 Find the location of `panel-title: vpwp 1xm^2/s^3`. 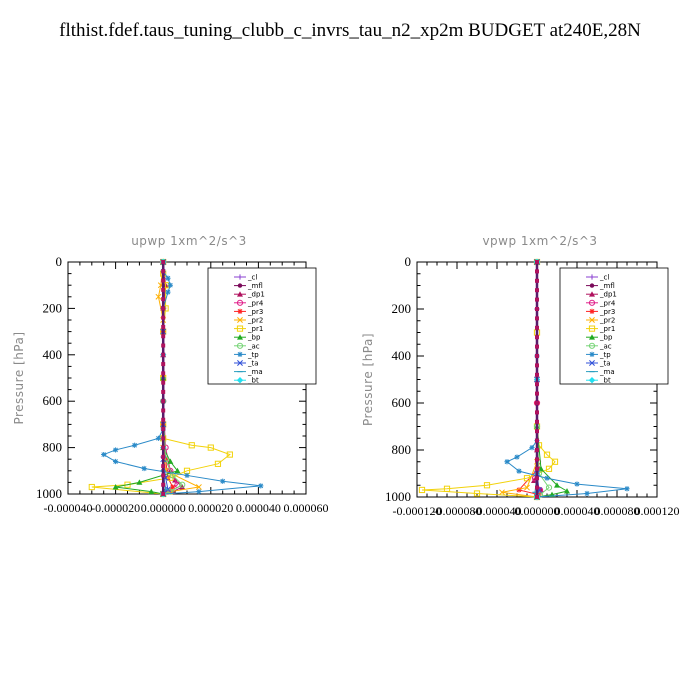

panel-title: vpwp 1xm^2/s^3 is located at coordinates (539, 241).